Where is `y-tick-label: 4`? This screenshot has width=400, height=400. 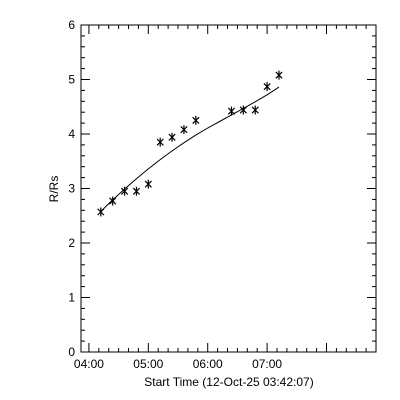
y-tick-label: 4 is located at coordinates (71, 134).